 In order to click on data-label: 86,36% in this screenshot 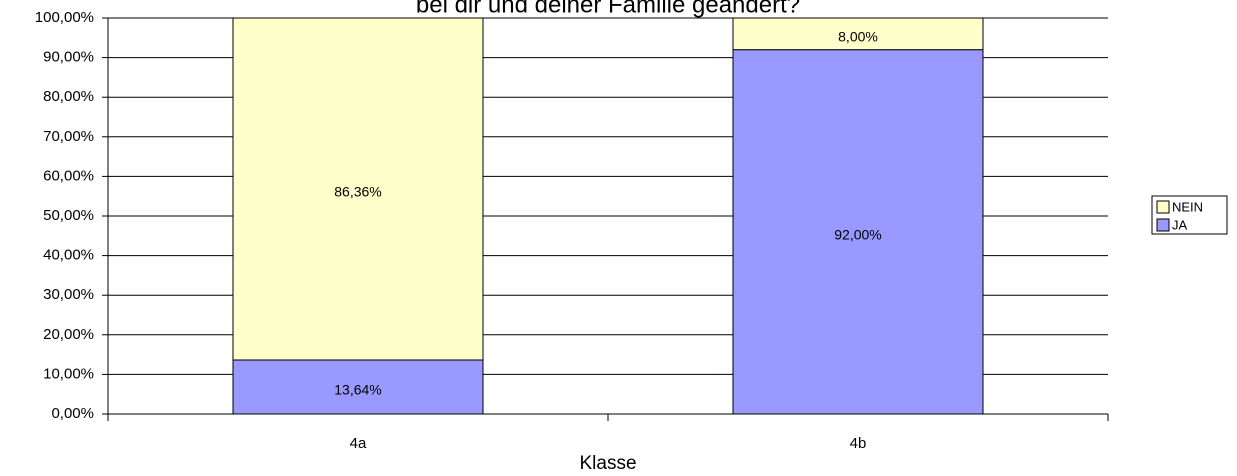, I will do `click(357, 192)`.